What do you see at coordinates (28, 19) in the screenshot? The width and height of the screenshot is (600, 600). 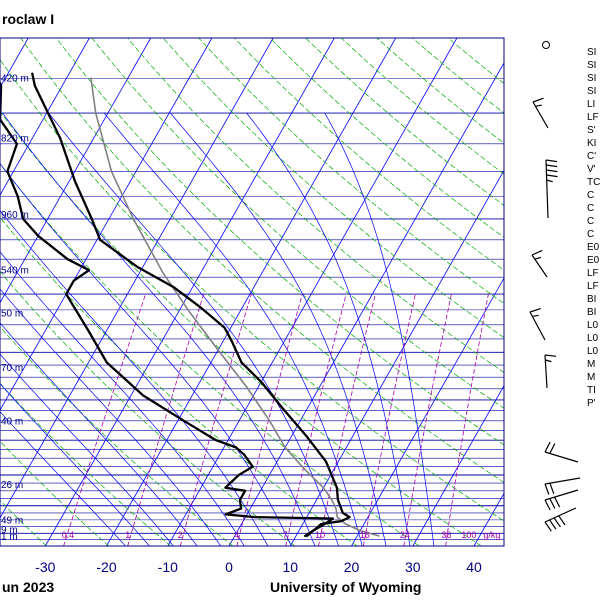 I see `chart-title: roclaw I` at bounding box center [28, 19].